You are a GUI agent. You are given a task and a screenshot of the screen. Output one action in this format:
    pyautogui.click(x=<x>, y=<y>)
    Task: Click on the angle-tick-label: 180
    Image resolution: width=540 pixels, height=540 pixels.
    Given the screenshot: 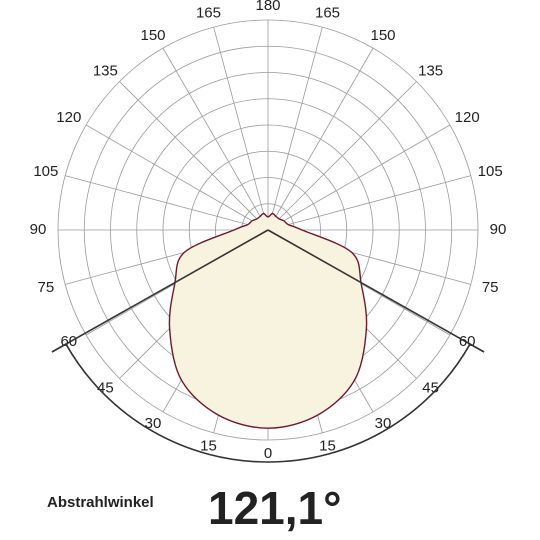 What is the action you would take?
    pyautogui.click(x=267, y=7)
    